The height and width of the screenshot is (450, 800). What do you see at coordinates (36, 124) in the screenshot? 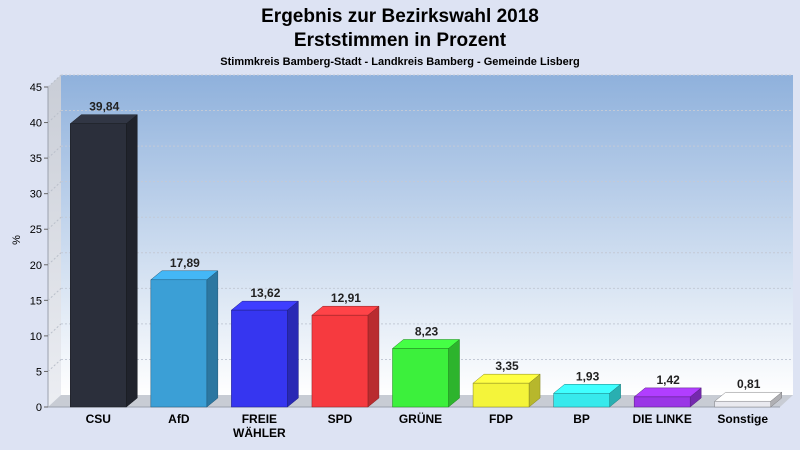
I see `y-tick-label: 40` at bounding box center [36, 124].